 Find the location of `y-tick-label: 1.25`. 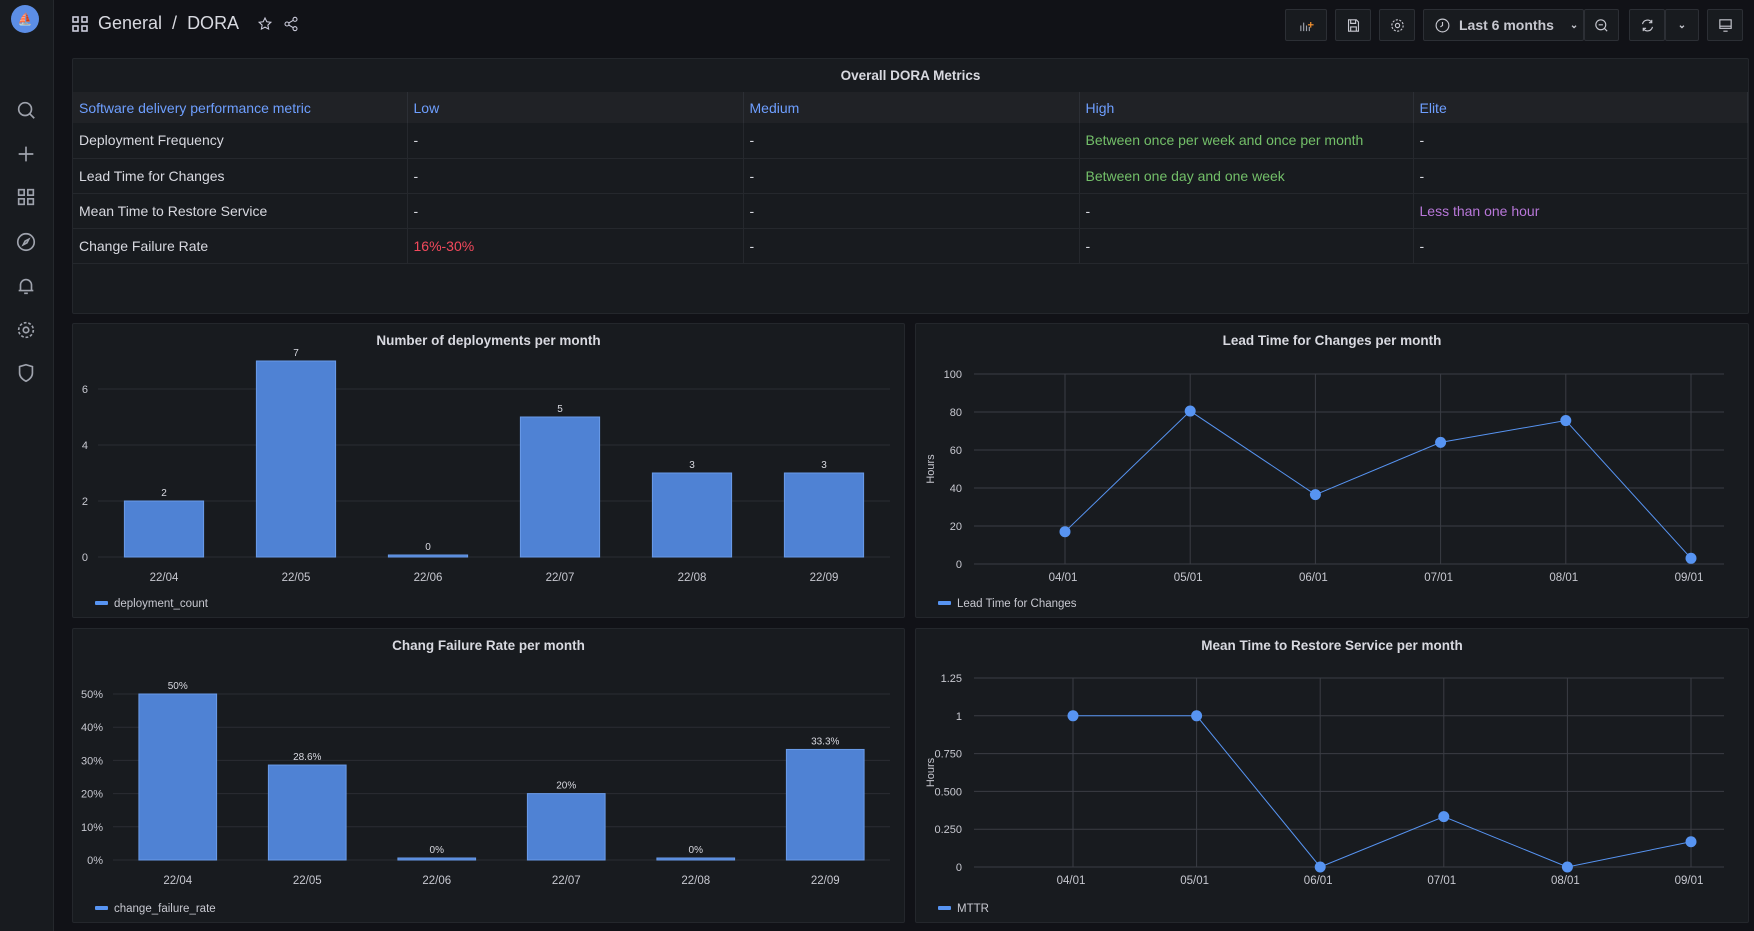

y-tick-label: 1.25 is located at coordinates (951, 679).